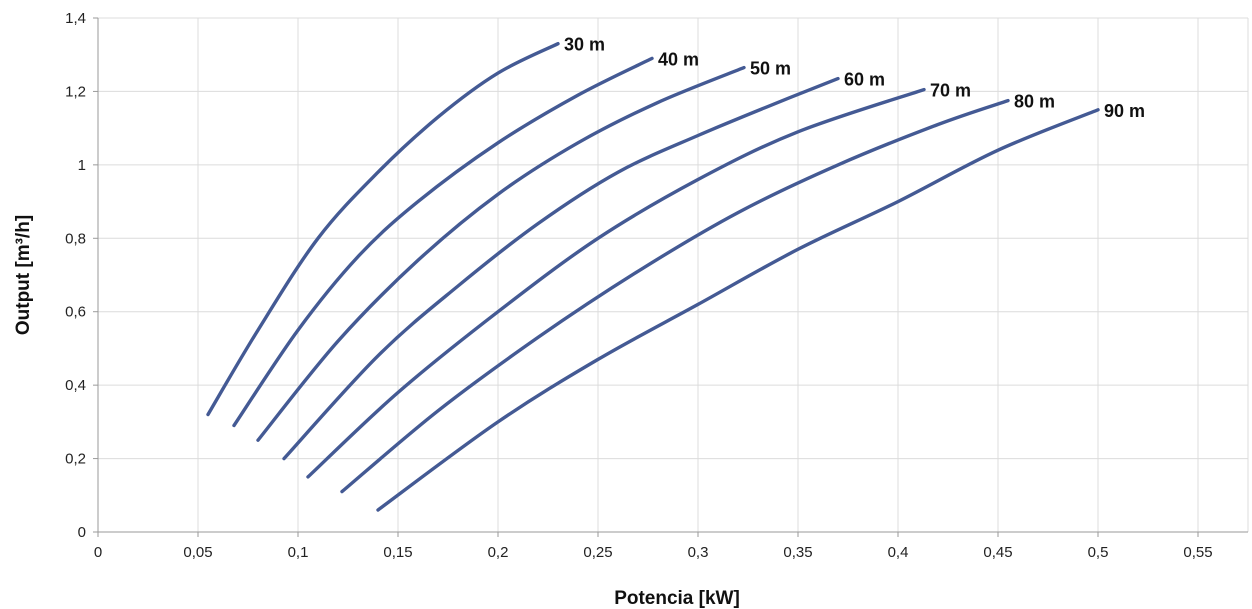  What do you see at coordinates (397, 552) in the screenshot?
I see `x-tick-label: 0,15` at bounding box center [397, 552].